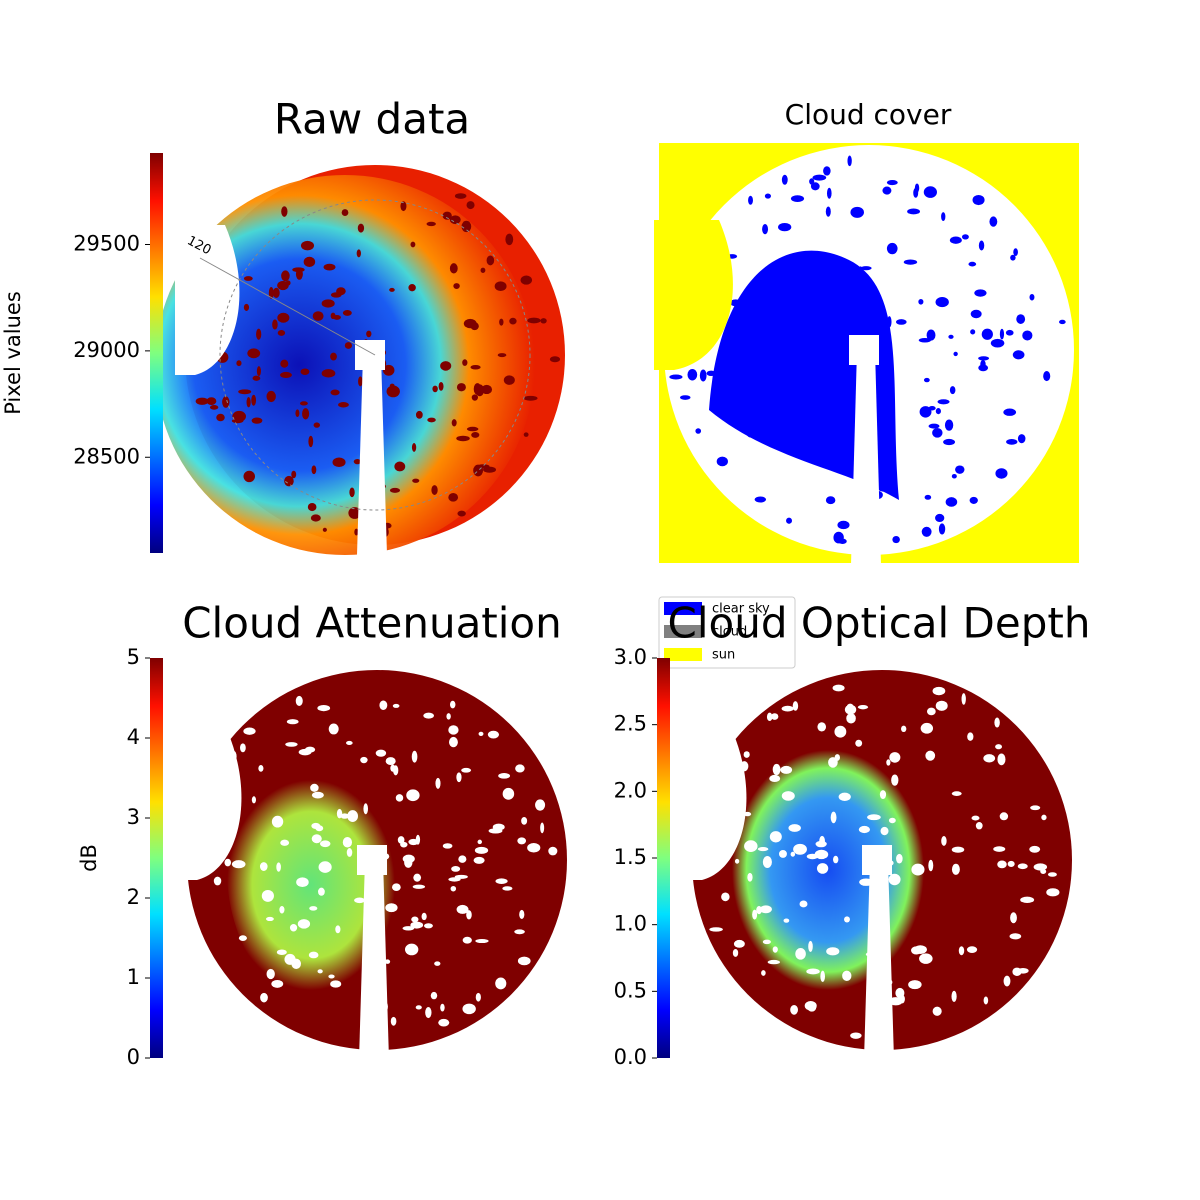 The width and height of the screenshot is (1200, 1200). Describe the element at coordinates (741, 609) in the screenshot. I see `legend-label: clear sky` at that location.